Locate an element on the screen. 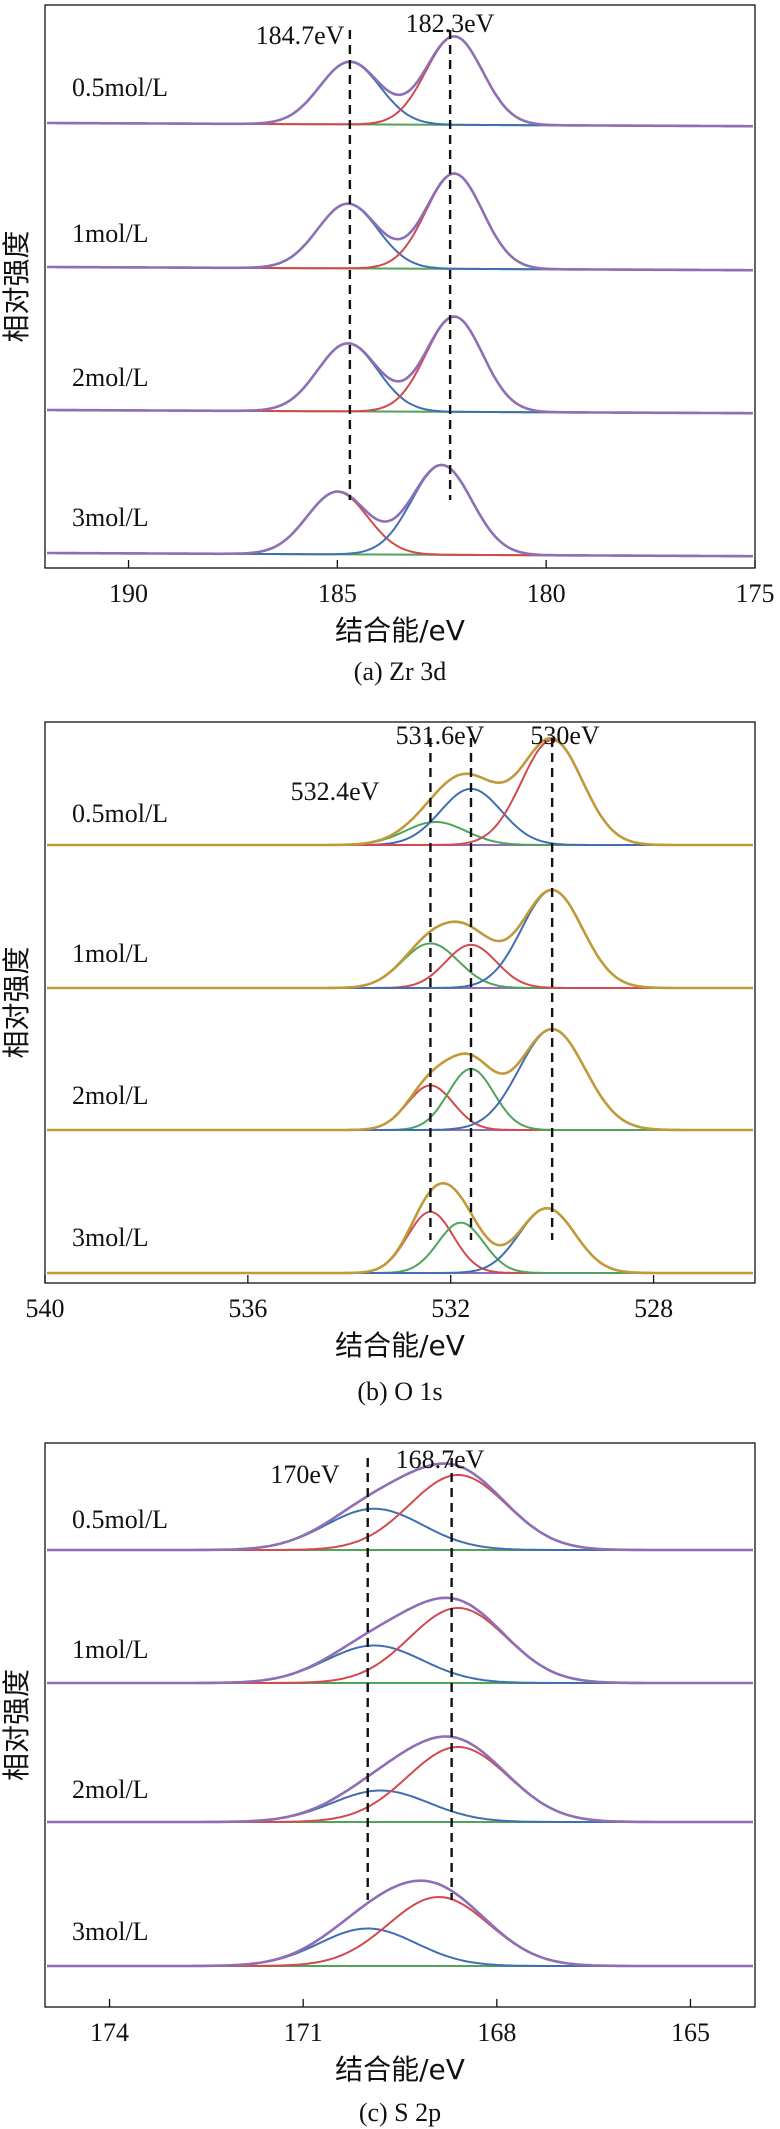 The height and width of the screenshot is (2129, 780). x-tick-label: 168 is located at coordinates (496, 2032).